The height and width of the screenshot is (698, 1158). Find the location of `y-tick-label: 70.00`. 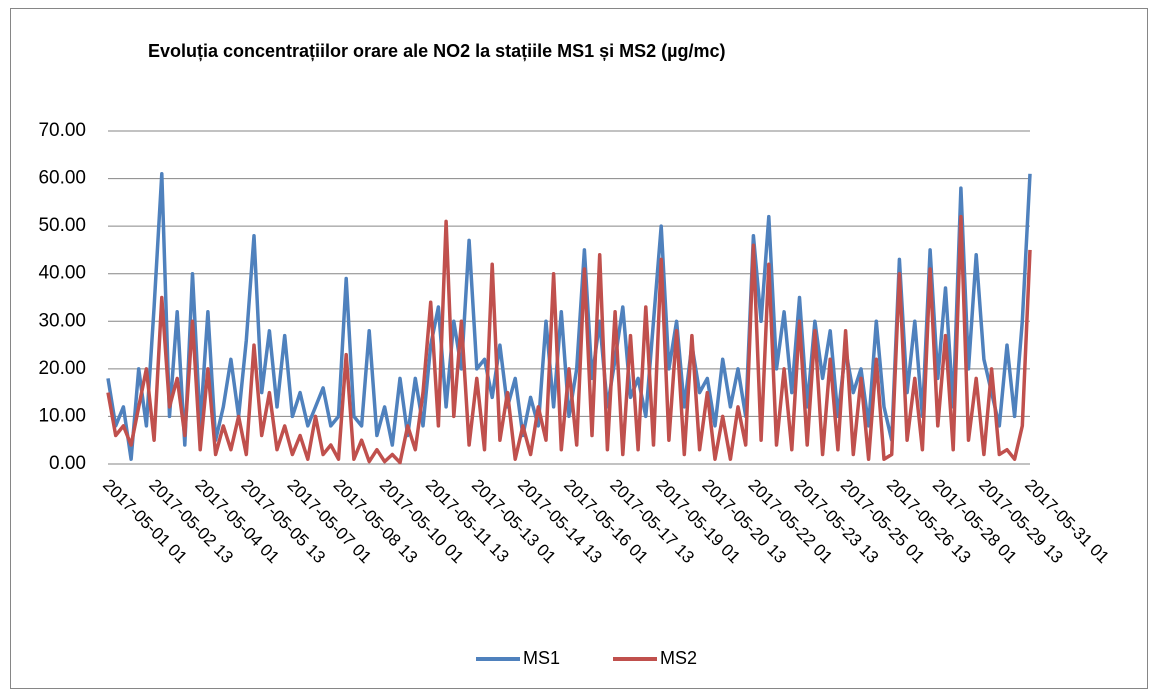

y-tick-label: 70.00 is located at coordinates (62, 130).